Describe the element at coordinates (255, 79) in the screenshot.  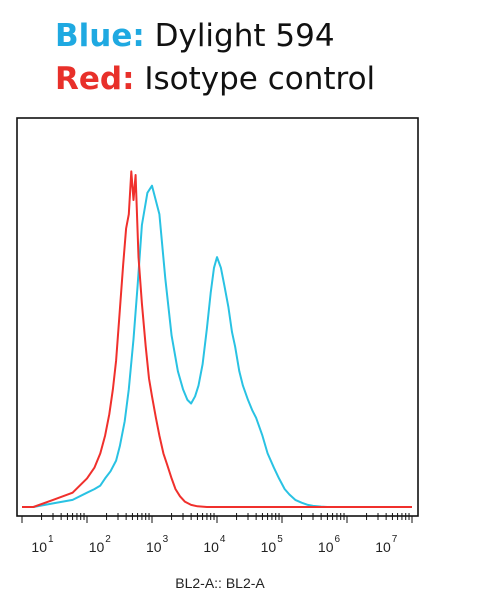
I see `legend-text-red: Isotype control` at that location.